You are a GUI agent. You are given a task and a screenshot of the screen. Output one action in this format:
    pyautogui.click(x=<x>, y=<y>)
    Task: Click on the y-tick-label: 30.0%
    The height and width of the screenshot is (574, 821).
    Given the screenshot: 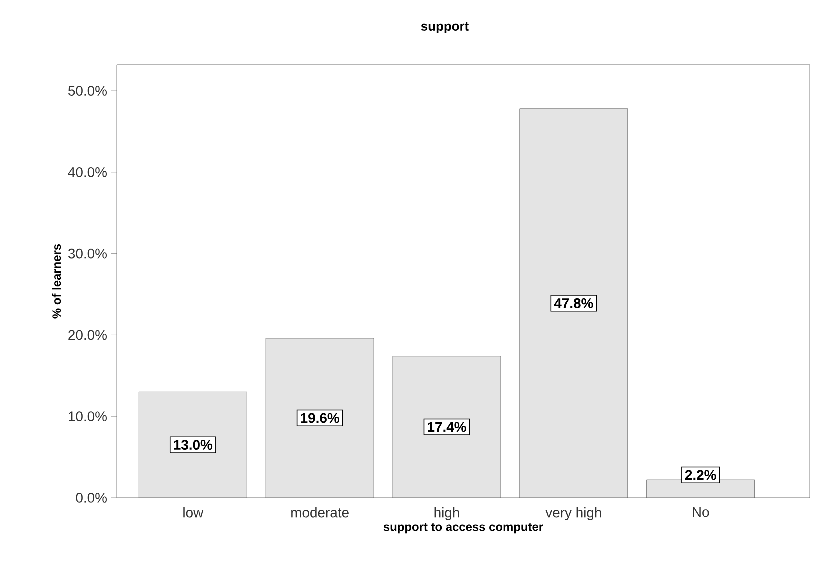 What is the action you would take?
    pyautogui.click(x=87, y=253)
    